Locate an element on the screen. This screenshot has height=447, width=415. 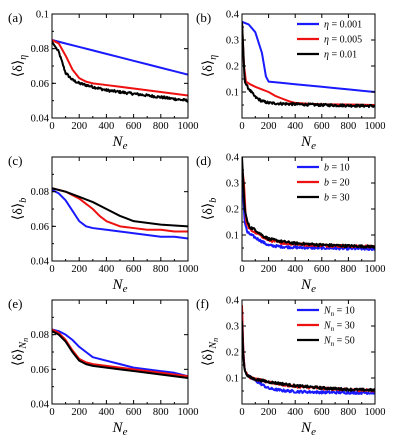
panel-label: (e) is located at coordinates (15, 303).